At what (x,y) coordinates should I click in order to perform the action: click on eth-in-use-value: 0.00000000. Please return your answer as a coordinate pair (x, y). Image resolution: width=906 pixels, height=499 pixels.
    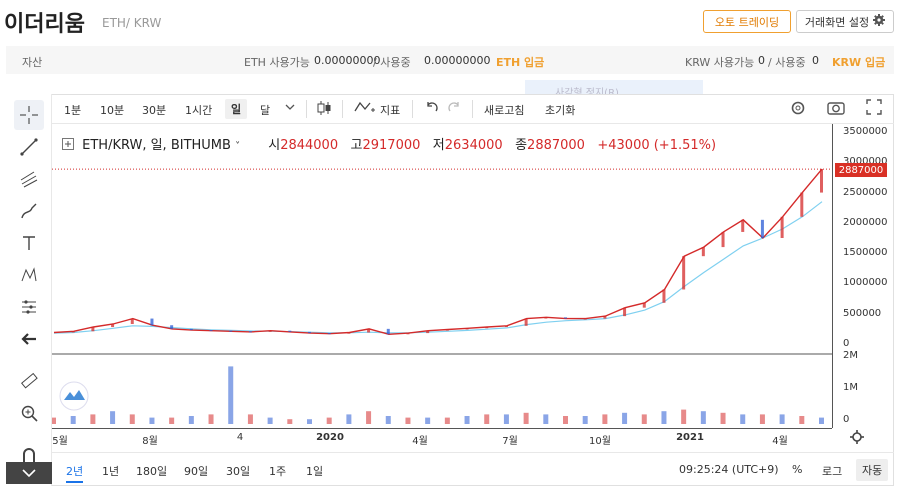
    Looking at the image, I should click on (457, 60).